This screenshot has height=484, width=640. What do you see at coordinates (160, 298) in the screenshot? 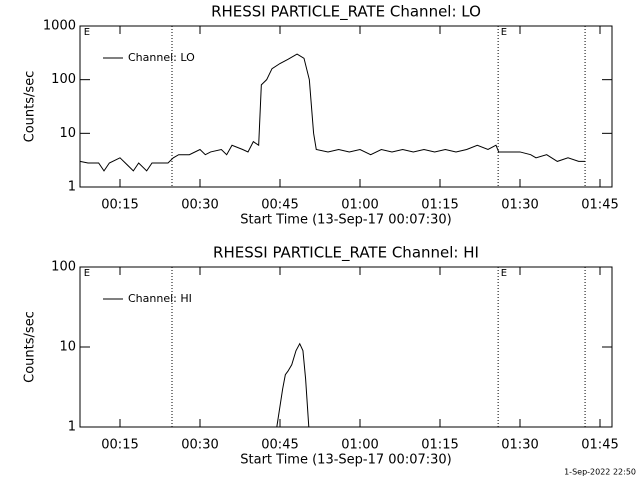
I see `legend-label: Channel: HI` at bounding box center [160, 298].